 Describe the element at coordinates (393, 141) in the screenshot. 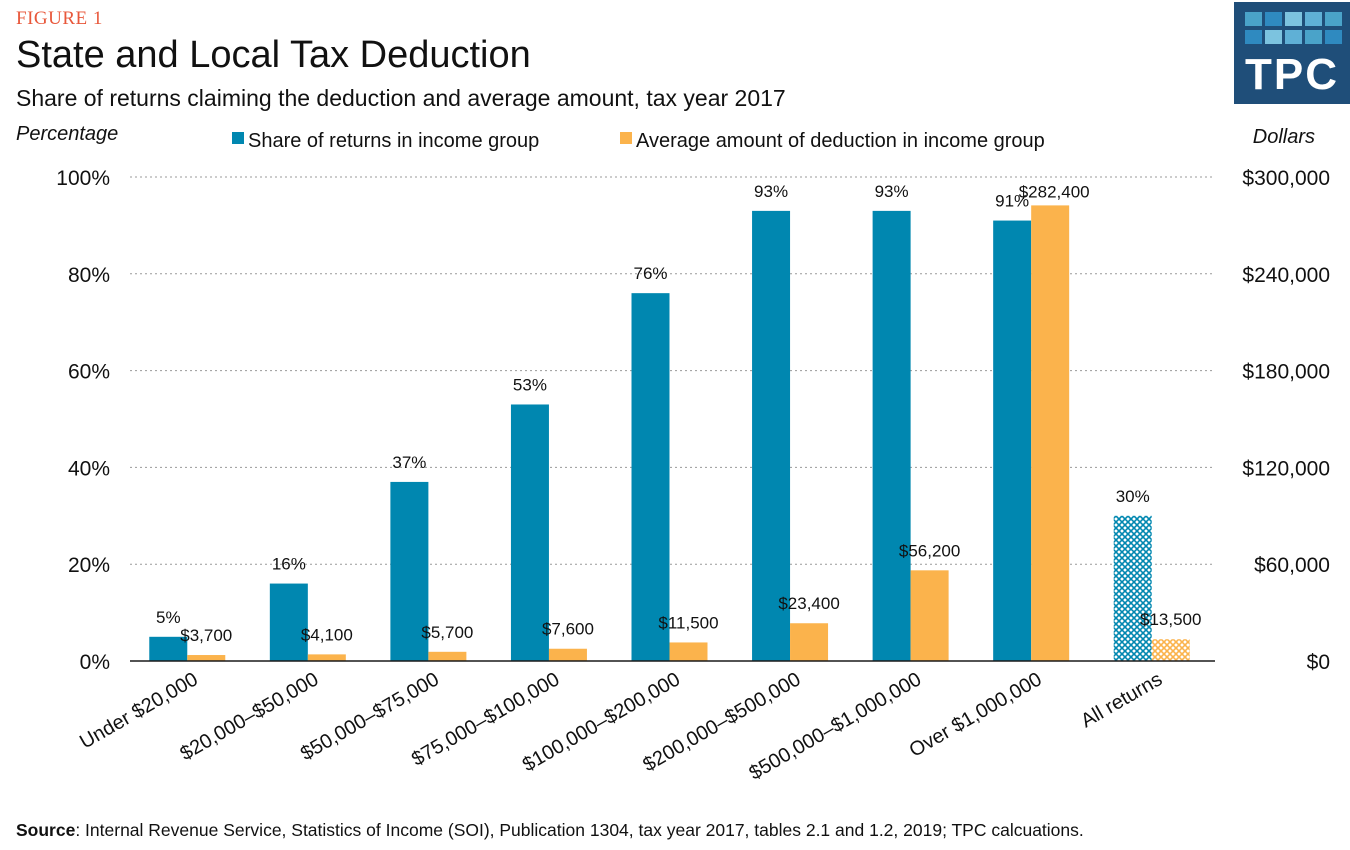

I see `legend-label-share: Share of returns in income group` at that location.